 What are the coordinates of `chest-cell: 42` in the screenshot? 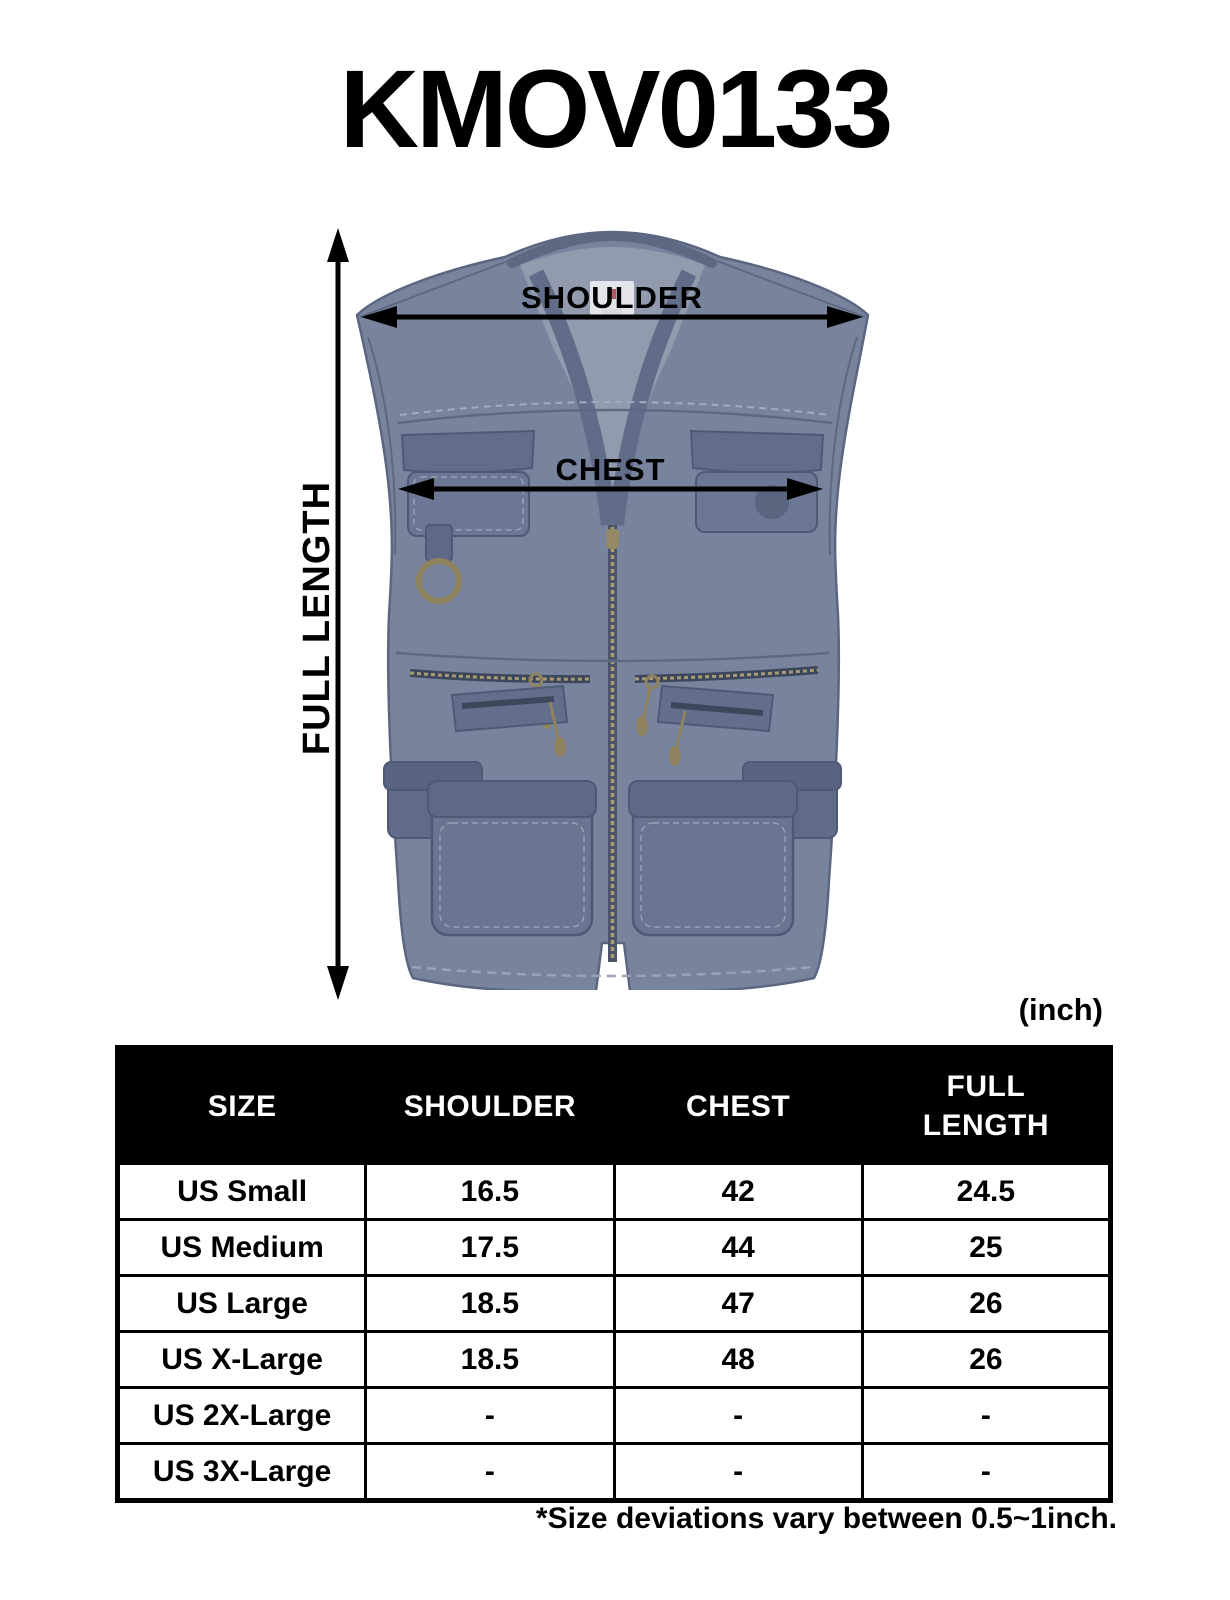 It's located at (738, 1191).